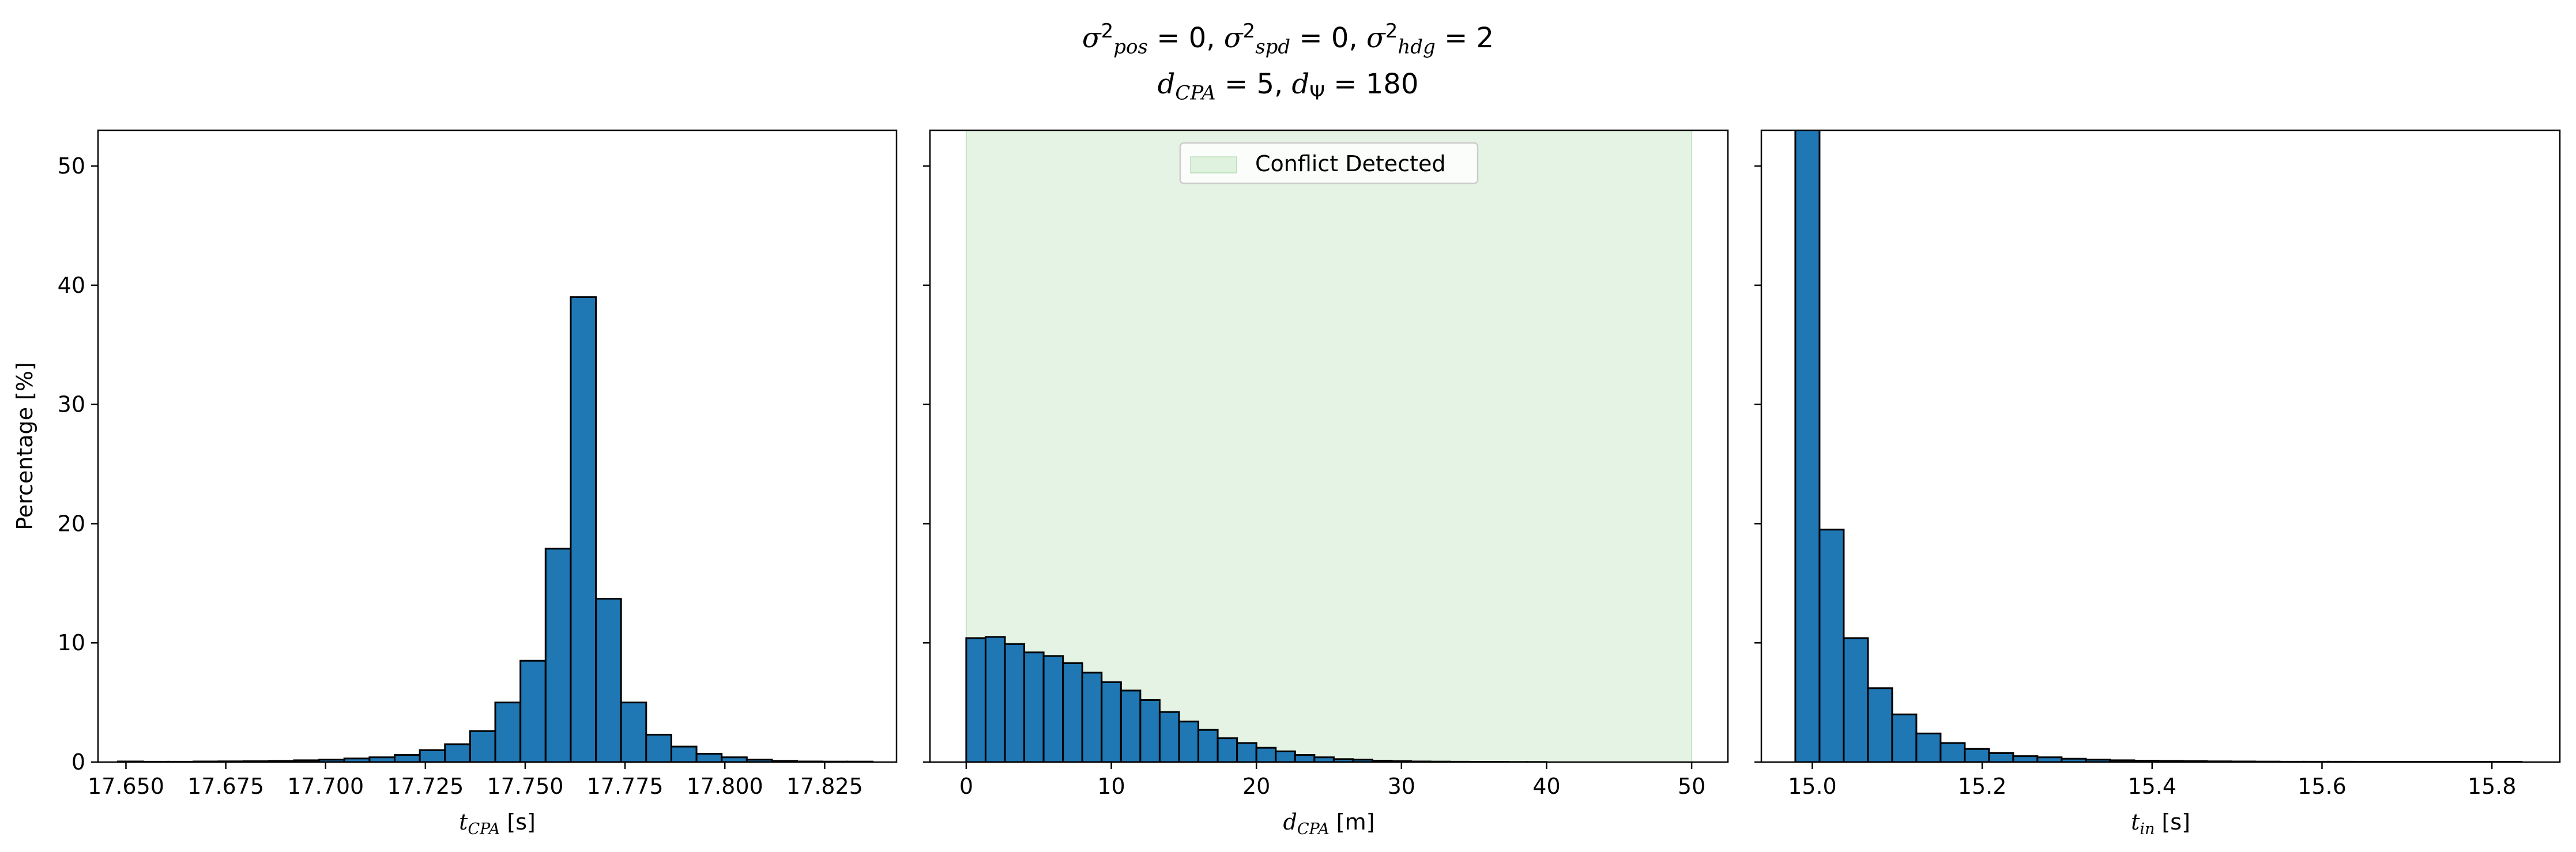  Describe the element at coordinates (24, 446) in the screenshot. I see `y-axis-label: Percentage [%]` at that location.